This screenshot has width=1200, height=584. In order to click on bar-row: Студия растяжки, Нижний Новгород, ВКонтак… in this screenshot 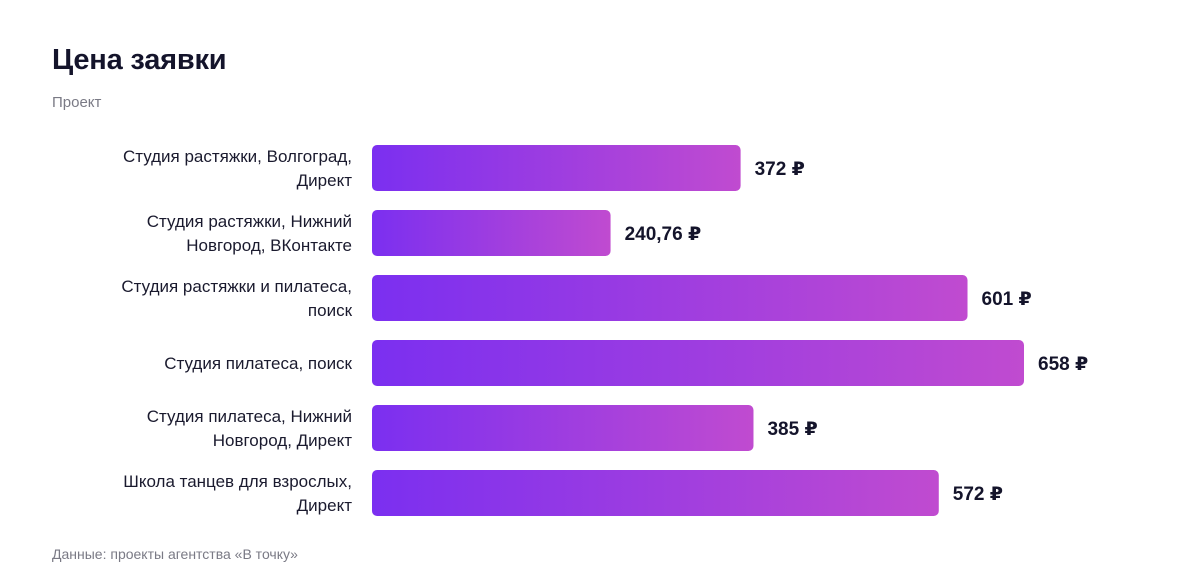, I will do `click(424, 233)`.